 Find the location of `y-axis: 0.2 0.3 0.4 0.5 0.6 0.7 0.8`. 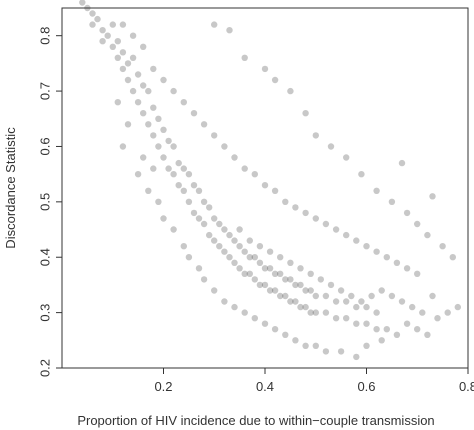

y-axis: 0.2 0.3 0.4 0.5 0.6 0.7 0.8 is located at coordinates (49, 202).